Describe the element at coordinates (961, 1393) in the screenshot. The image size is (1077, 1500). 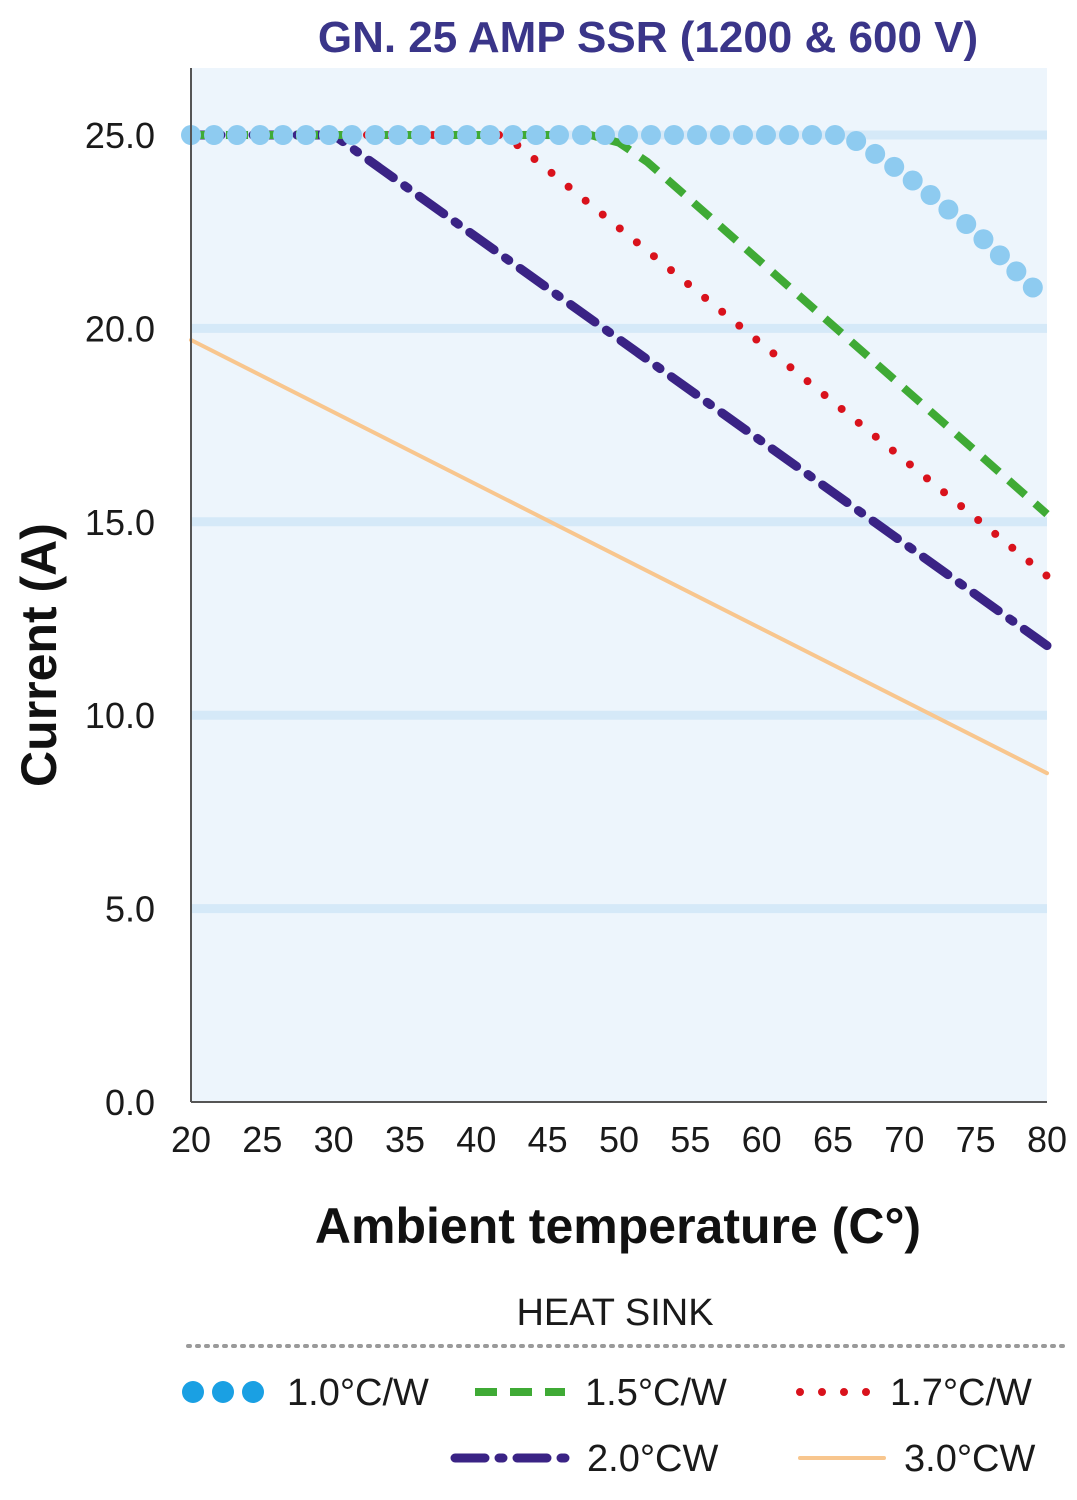
I see `legend-label: 1.7°C/W` at that location.